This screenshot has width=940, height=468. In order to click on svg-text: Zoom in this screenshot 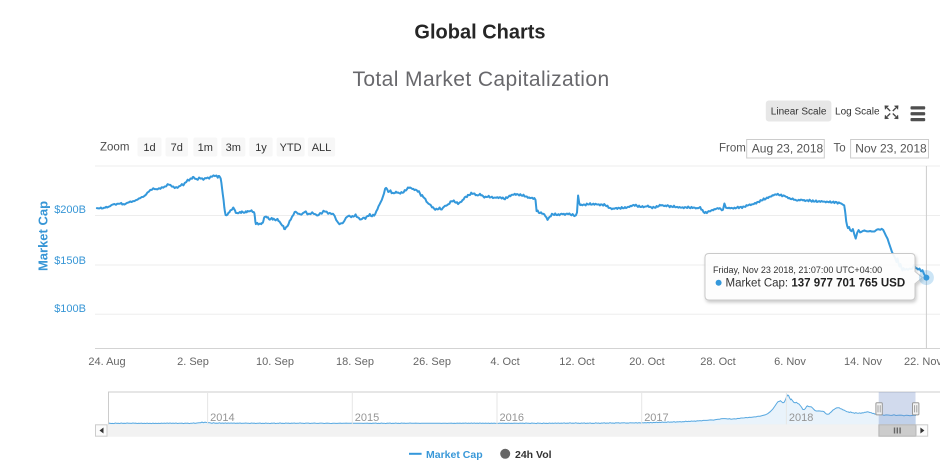, I will do `click(114, 148)`.